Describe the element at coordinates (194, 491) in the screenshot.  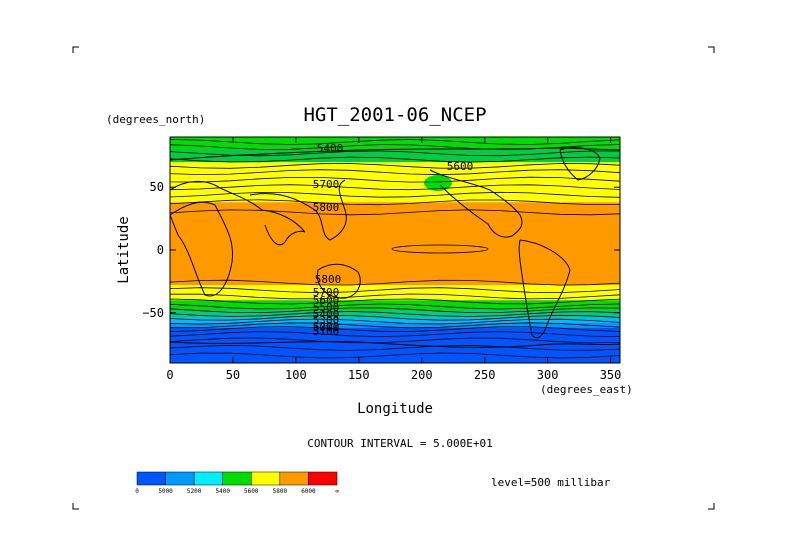
I see `legend-tick-label-2: 5200` at that location.